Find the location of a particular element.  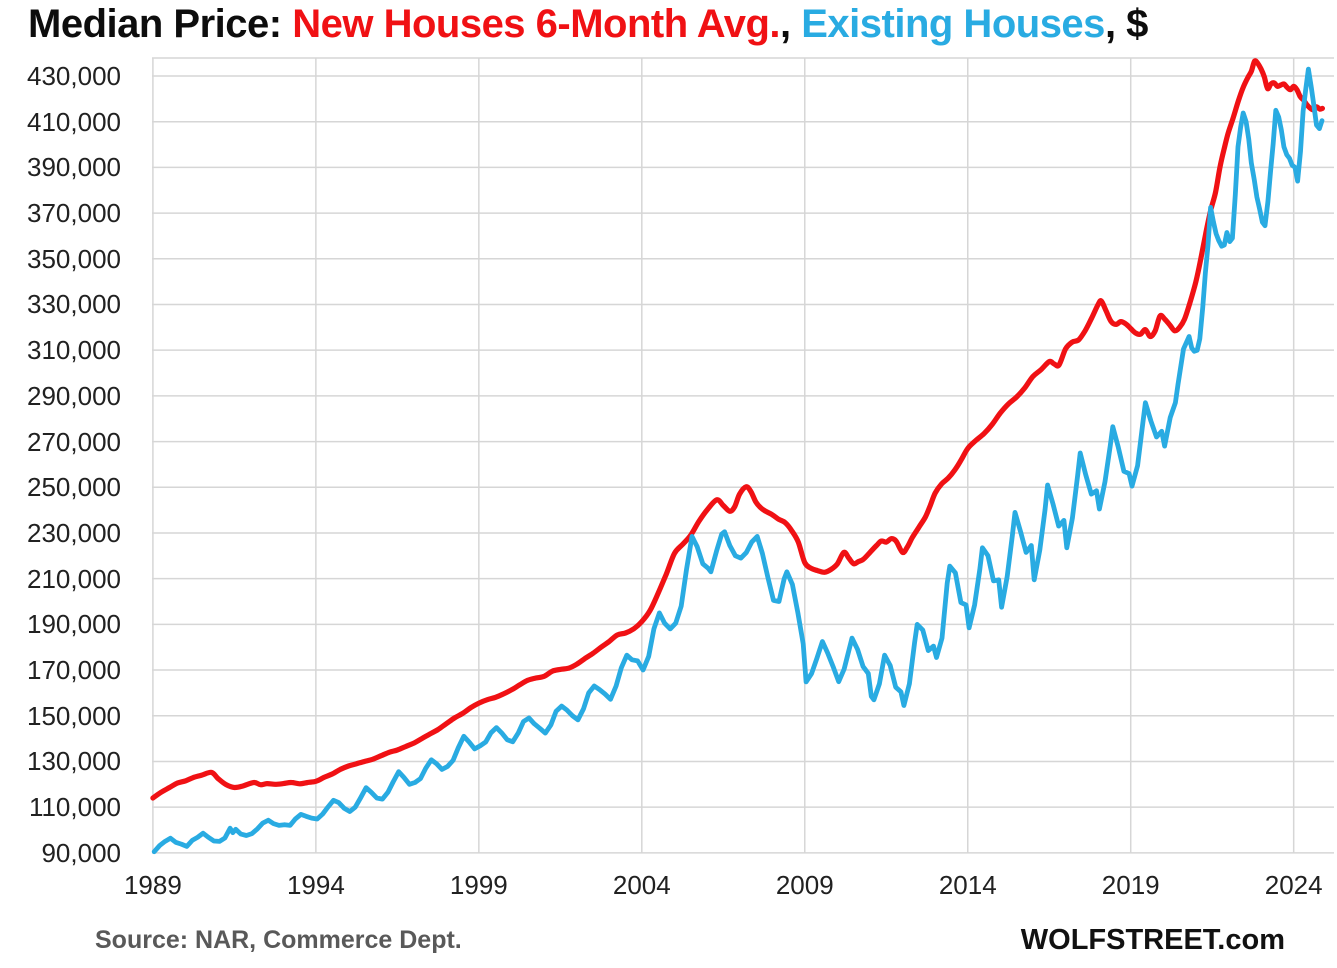

y-axis-label: 410,000 is located at coordinates (74, 121).